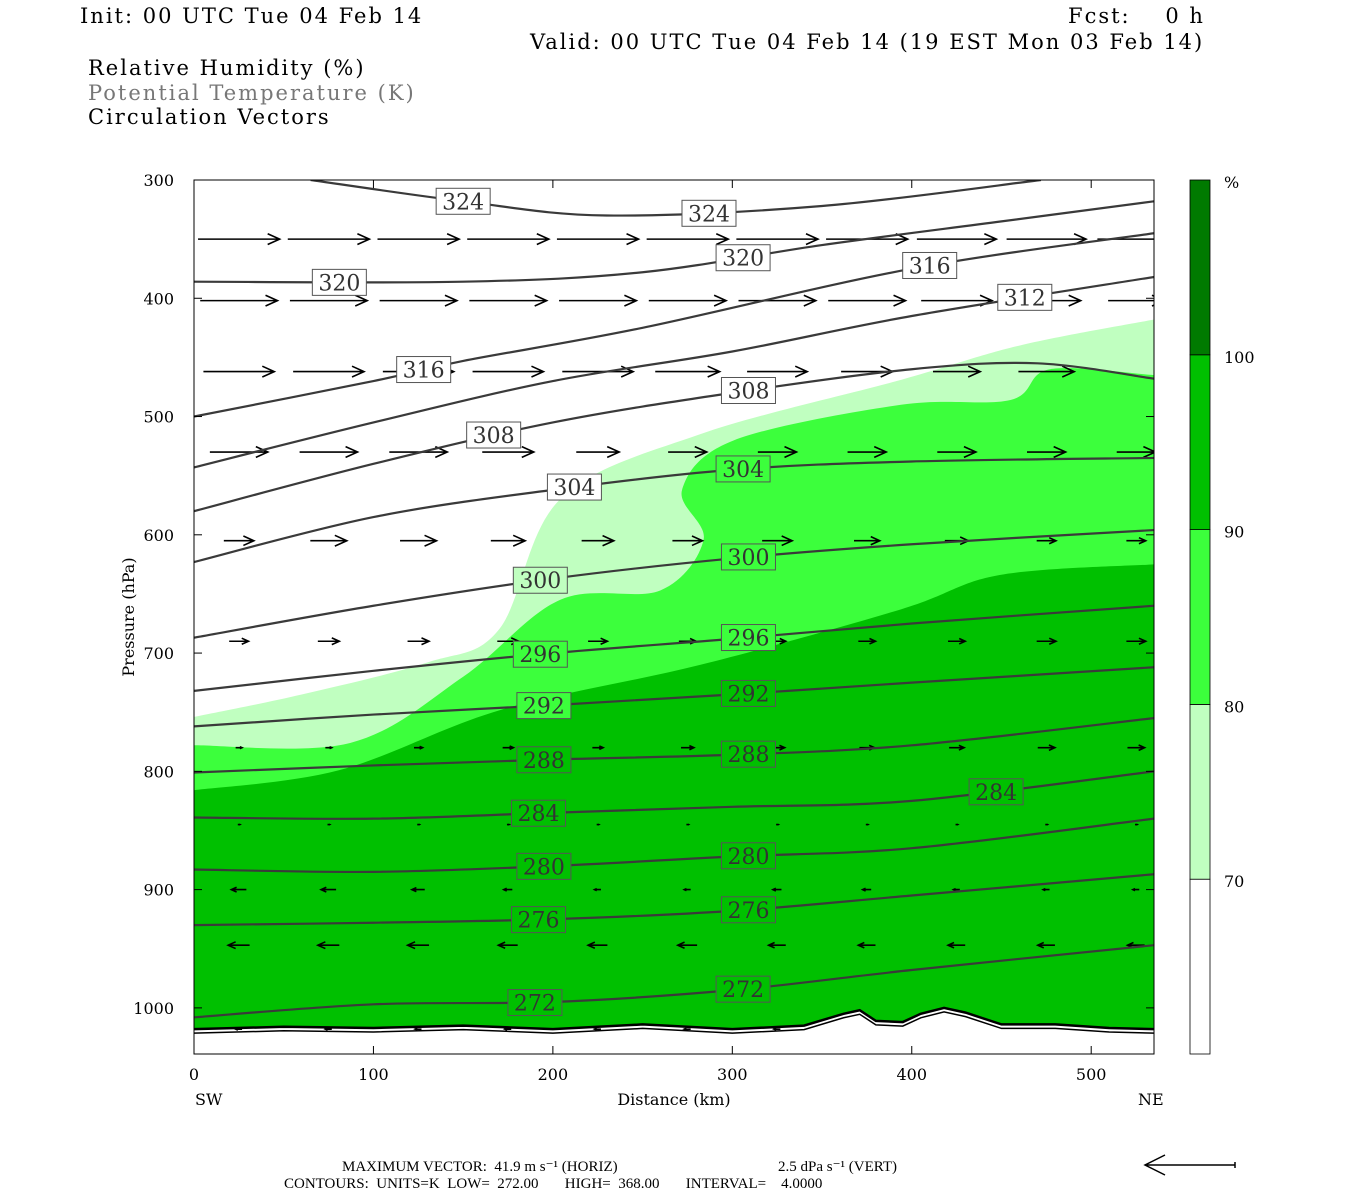 The height and width of the screenshot is (1200, 1350). What do you see at coordinates (1234, 532) in the screenshot?
I see `colorbar-label: 90` at bounding box center [1234, 532].